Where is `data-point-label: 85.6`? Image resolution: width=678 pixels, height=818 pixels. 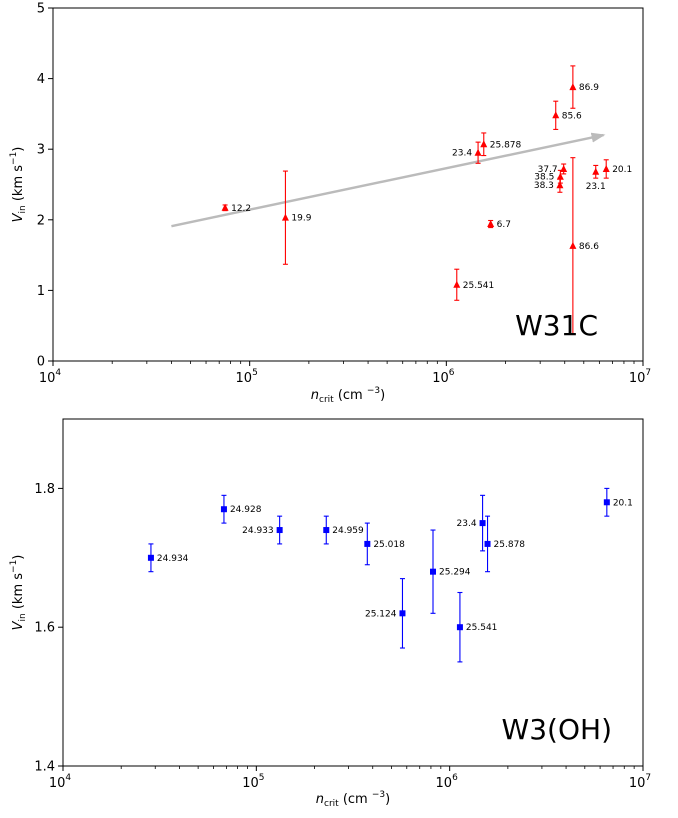 data-point-label: 85.6 is located at coordinates (572, 116).